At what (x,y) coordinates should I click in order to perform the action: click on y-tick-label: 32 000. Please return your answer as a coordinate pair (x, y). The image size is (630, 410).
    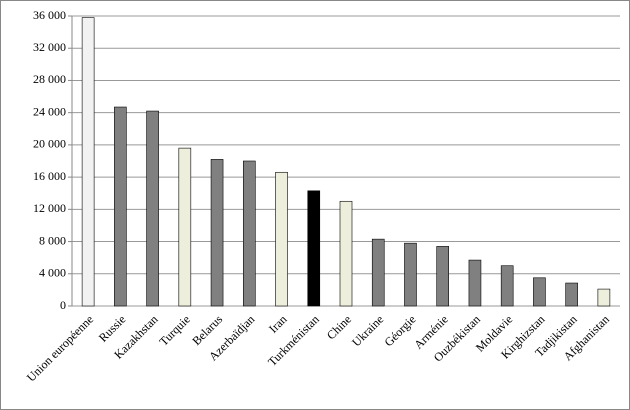
    Looking at the image, I should click on (49, 47).